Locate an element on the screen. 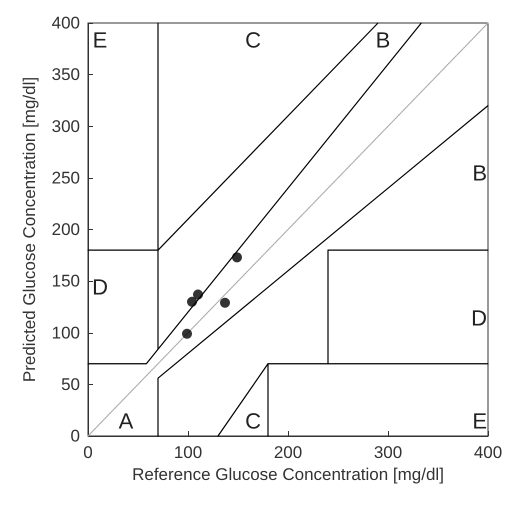  y-tick-label: 300 is located at coordinates (66, 126).